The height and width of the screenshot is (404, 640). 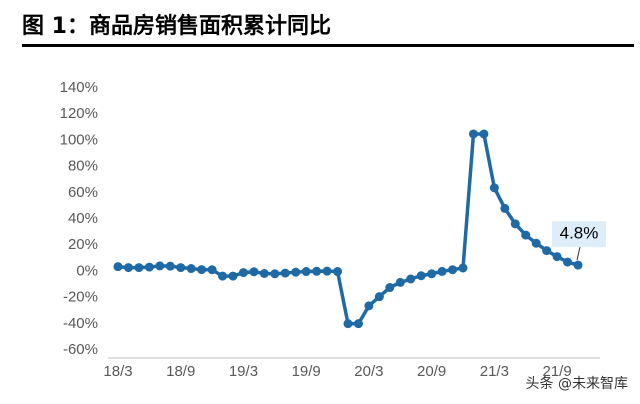 I want to click on y-tick-label: 80%, so click(x=83, y=166).